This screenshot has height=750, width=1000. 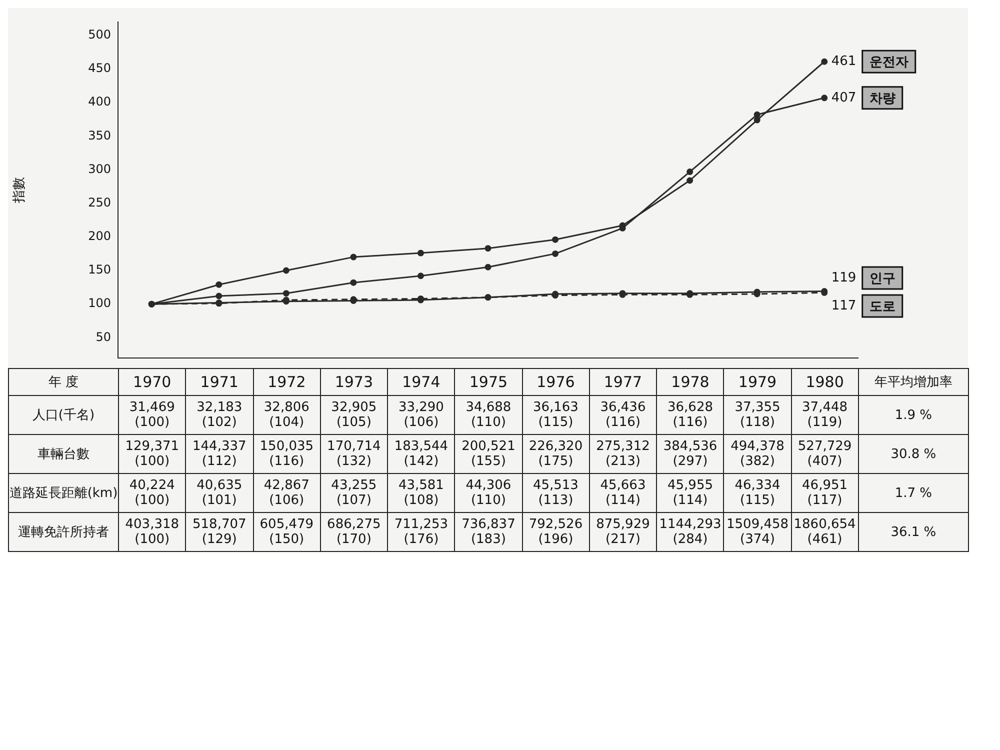 I want to click on data-label: 384,536 (297), so click(x=690, y=454).